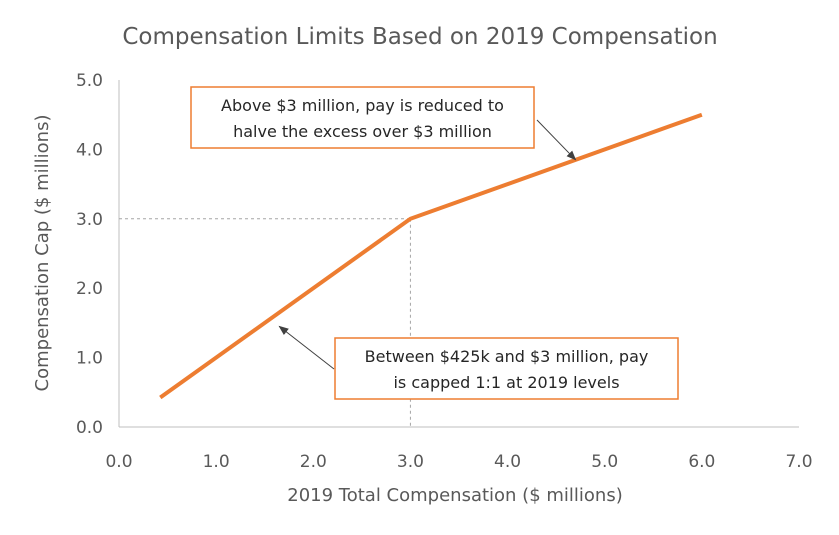 The width and height of the screenshot is (839, 535). I want to click on y-axis-title: Compensation Cap ($ millions), so click(42, 253).